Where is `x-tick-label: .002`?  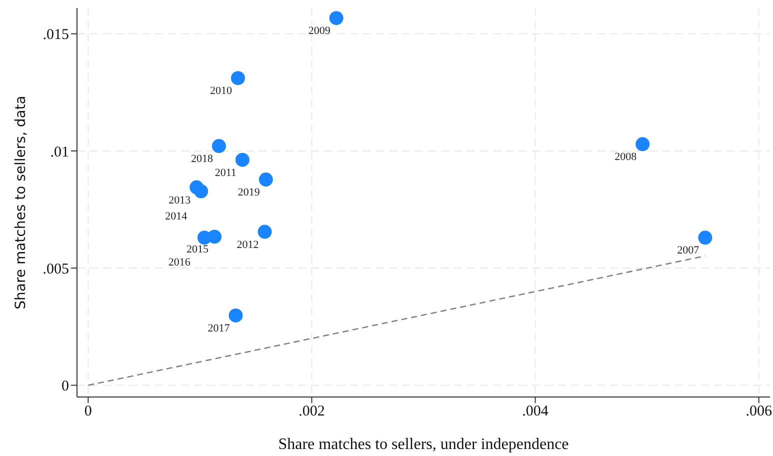 x-tick-label: .002 is located at coordinates (311, 412).